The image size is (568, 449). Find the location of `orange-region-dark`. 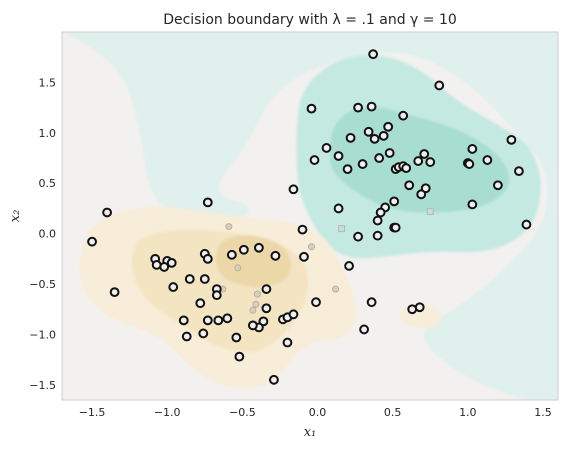

orange-region-dark is located at coordinates (253, 261).